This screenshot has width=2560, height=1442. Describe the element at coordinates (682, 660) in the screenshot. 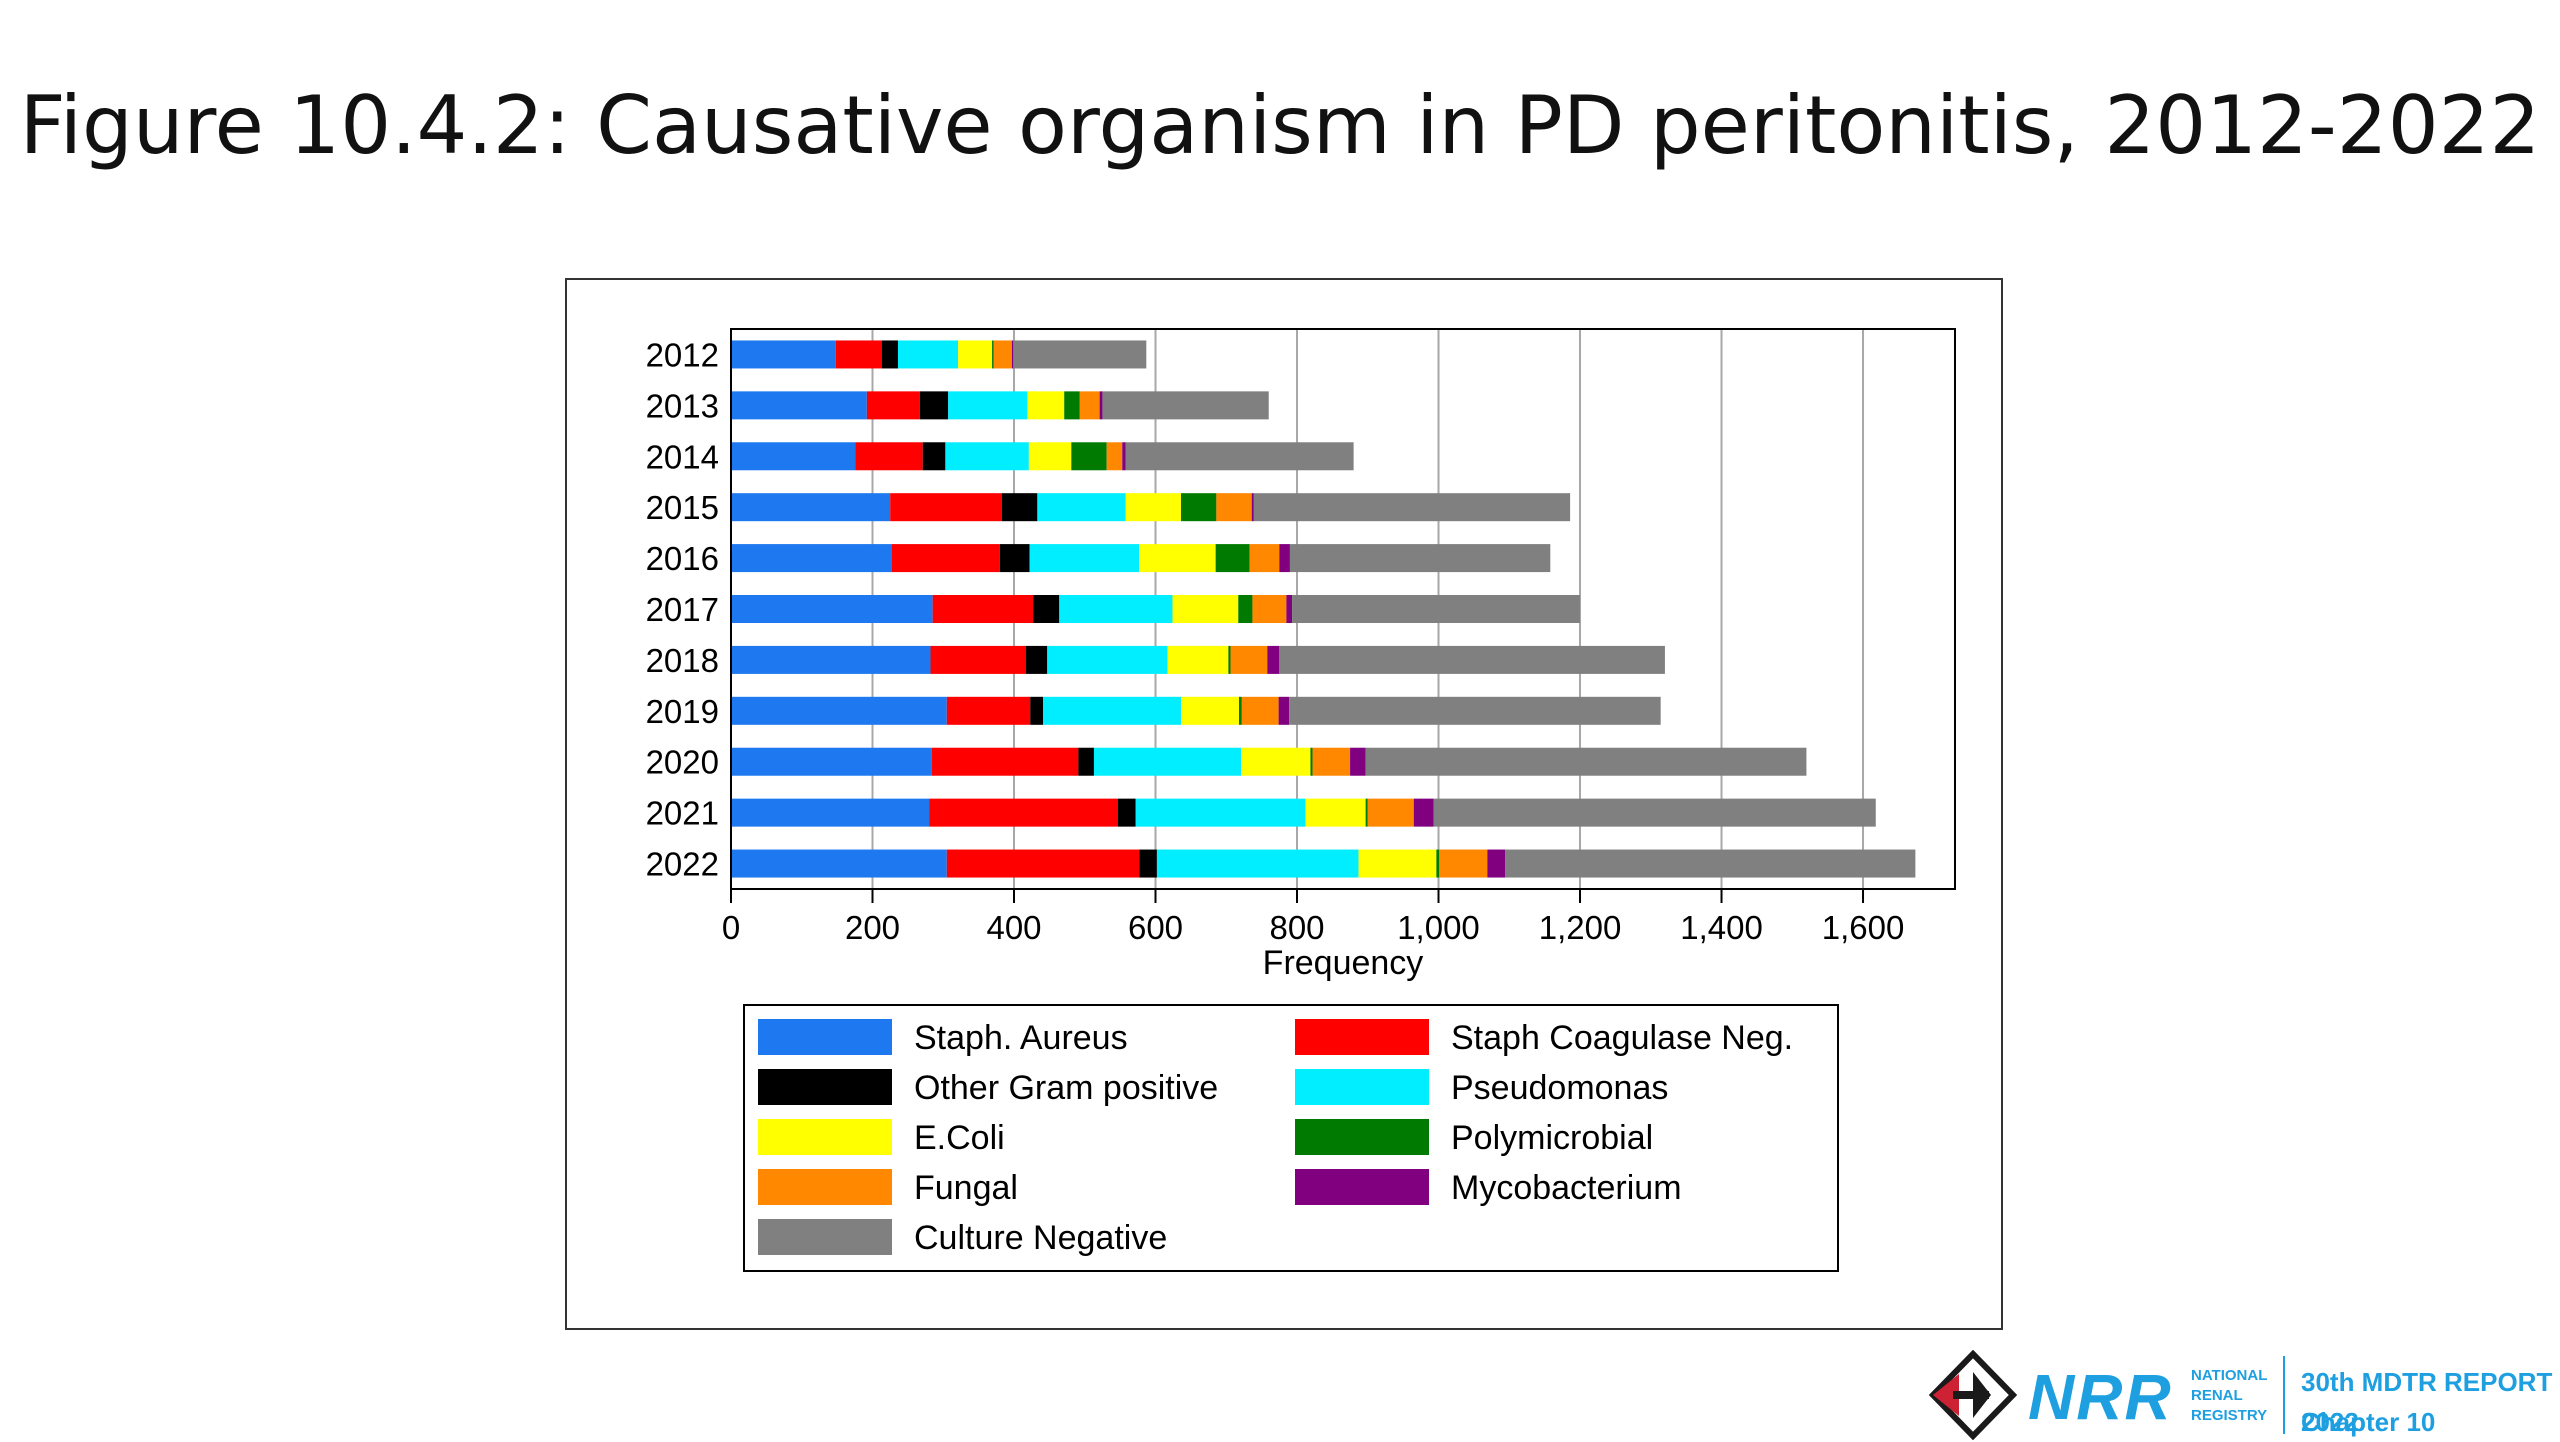

I see `y-tick-label: 2018` at that location.